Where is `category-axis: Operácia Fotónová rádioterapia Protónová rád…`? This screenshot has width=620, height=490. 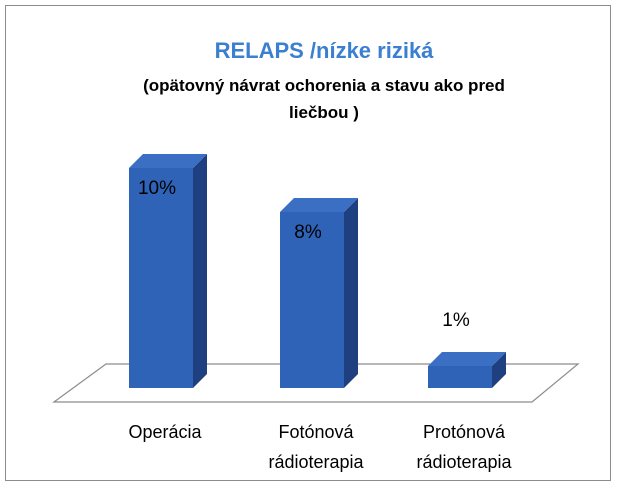 category-axis: Operácia Fotónová rádioterapia Protónová rád… is located at coordinates (320, 447).